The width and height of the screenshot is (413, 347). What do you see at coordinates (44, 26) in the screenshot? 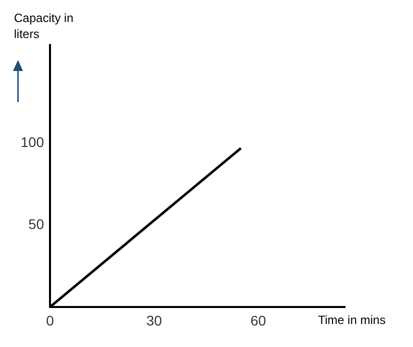
I see `y-axis-title: Capacity in liters` at bounding box center [44, 26].